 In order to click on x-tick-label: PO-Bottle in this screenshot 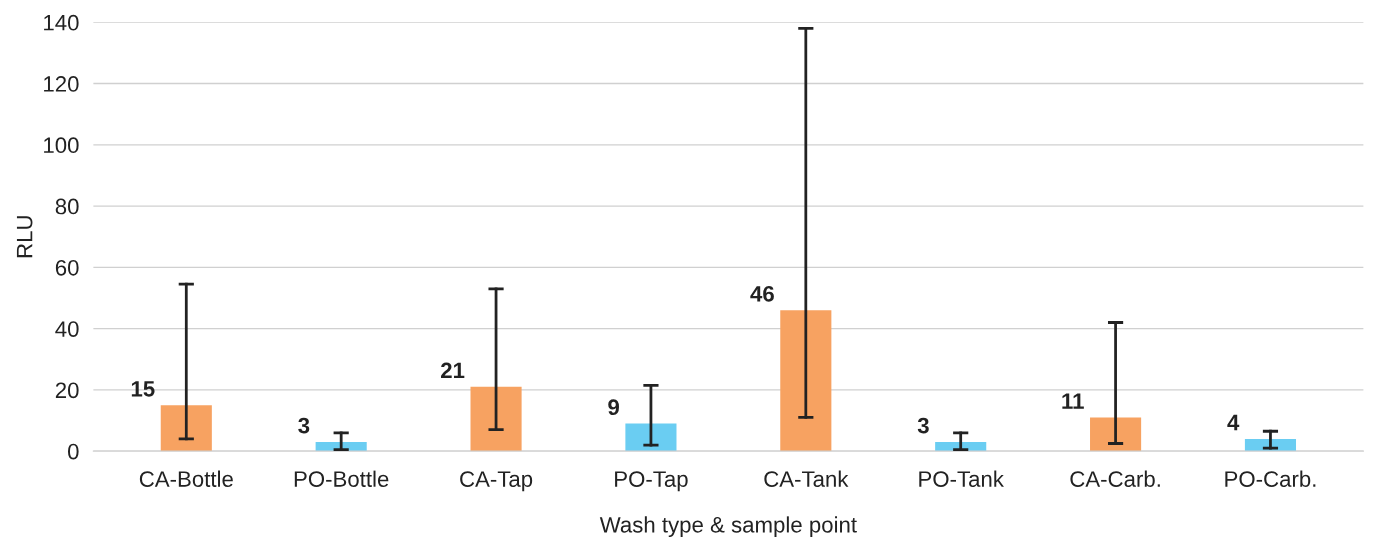, I will do `click(341, 478)`.